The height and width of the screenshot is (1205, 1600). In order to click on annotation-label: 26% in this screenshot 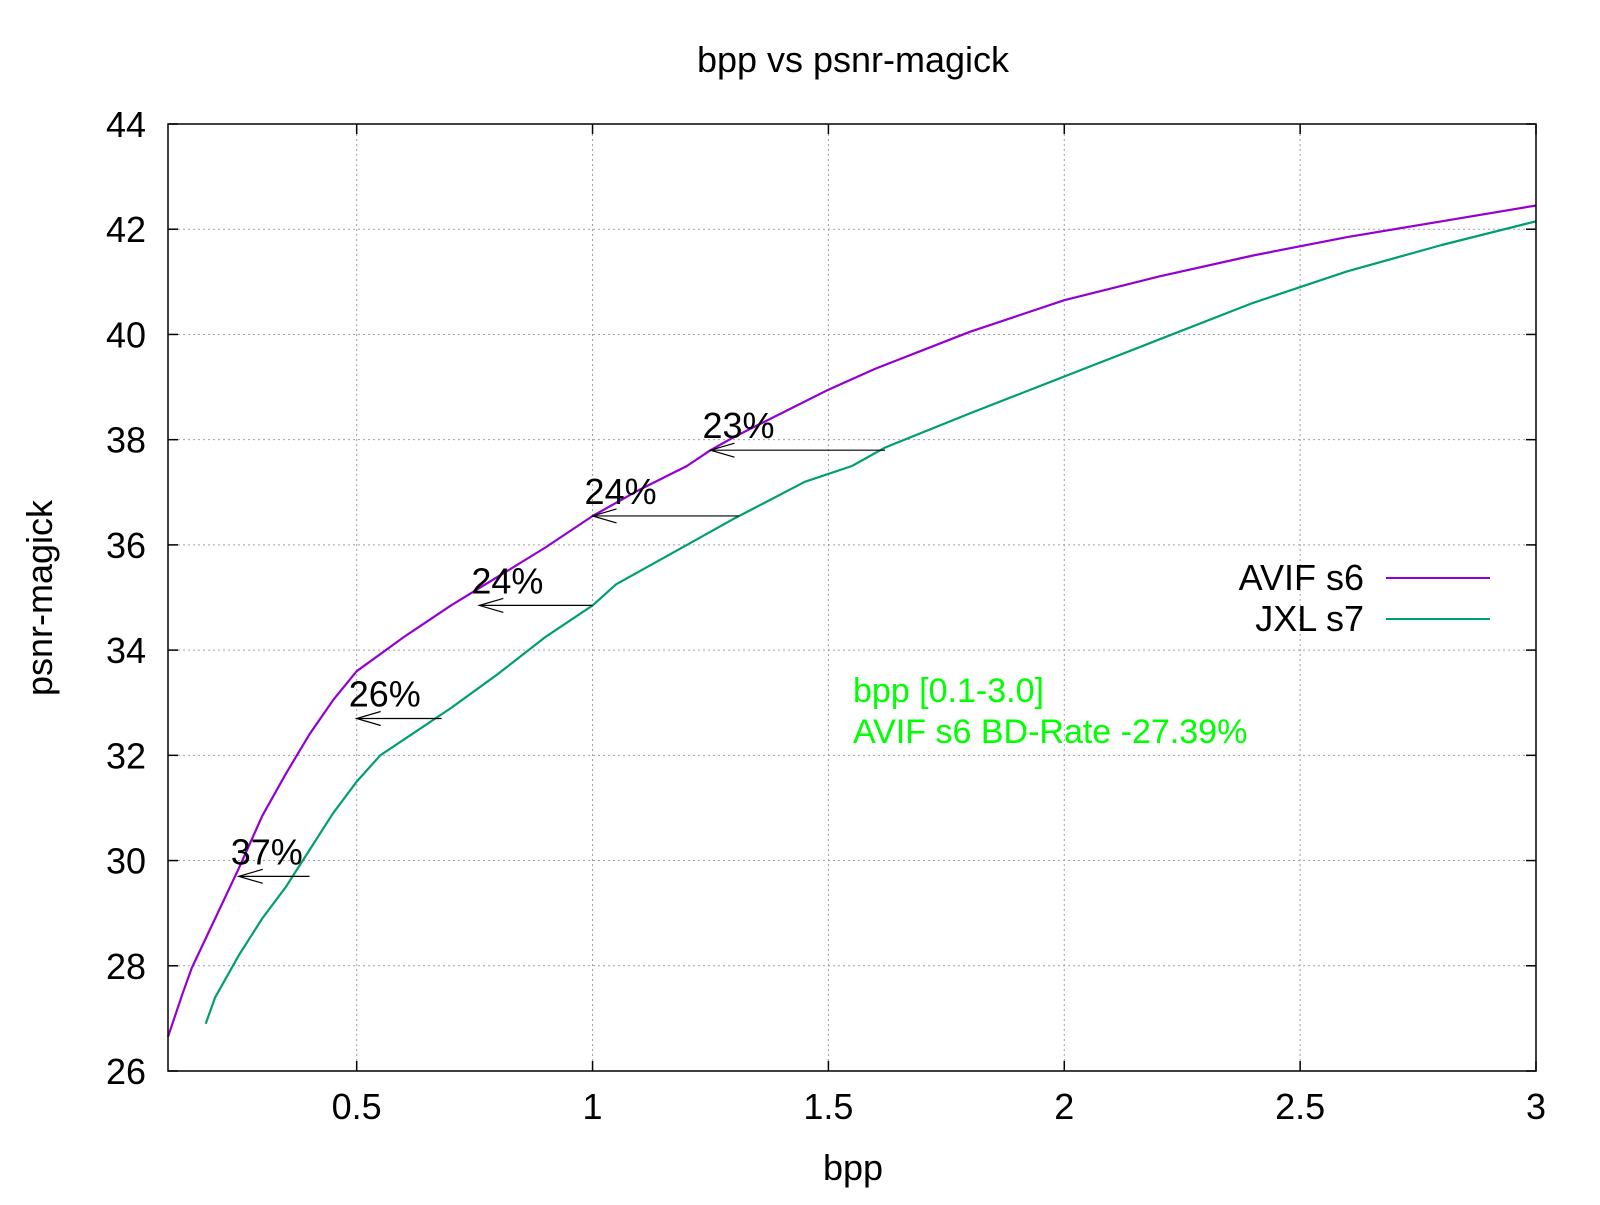, I will do `click(385, 694)`.